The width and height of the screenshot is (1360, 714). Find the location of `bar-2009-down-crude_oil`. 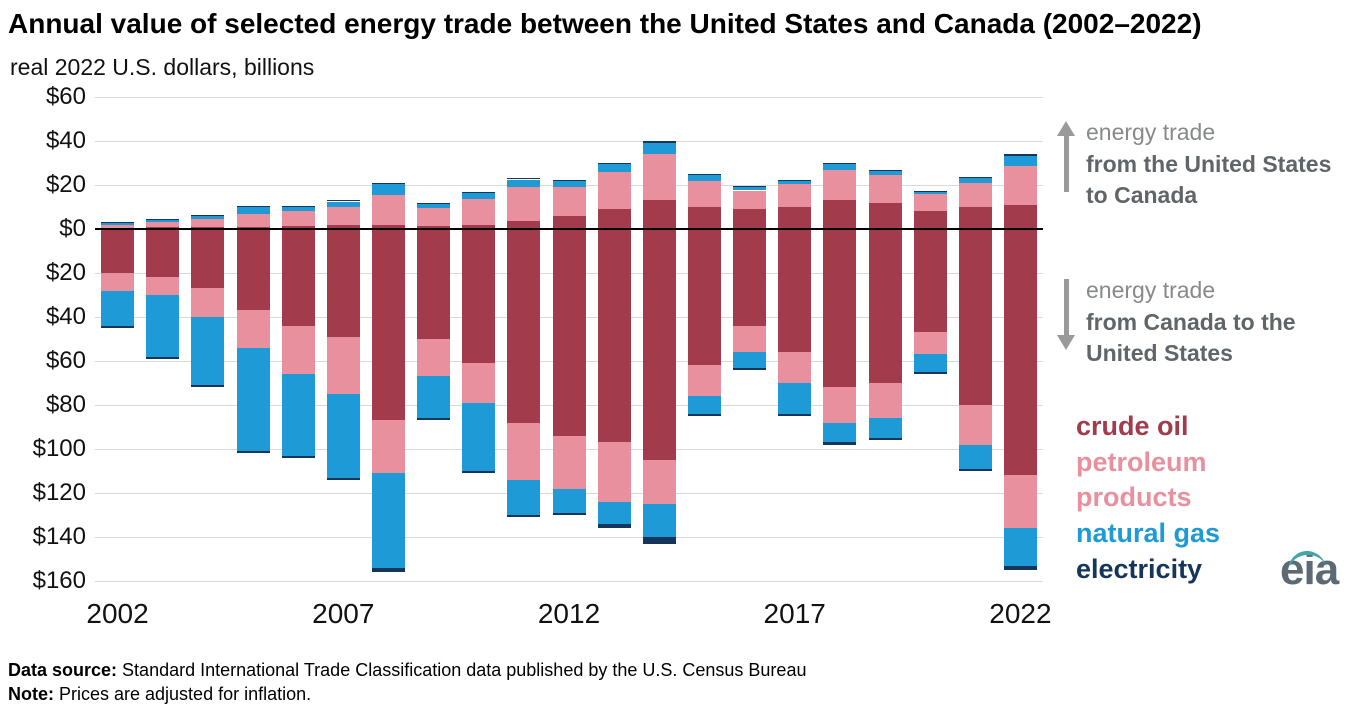

bar-2009-down-crude_oil is located at coordinates (434, 284).